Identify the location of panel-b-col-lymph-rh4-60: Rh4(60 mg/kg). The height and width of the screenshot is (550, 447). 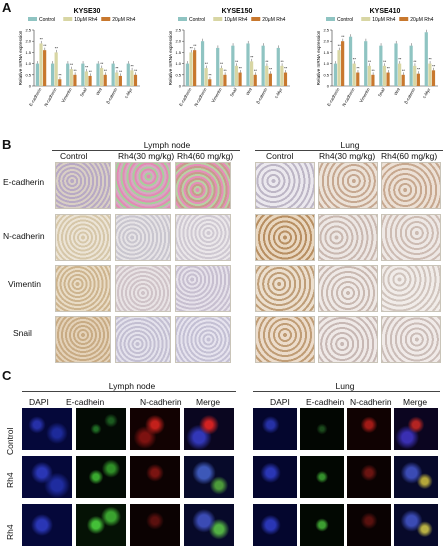
(205, 156).